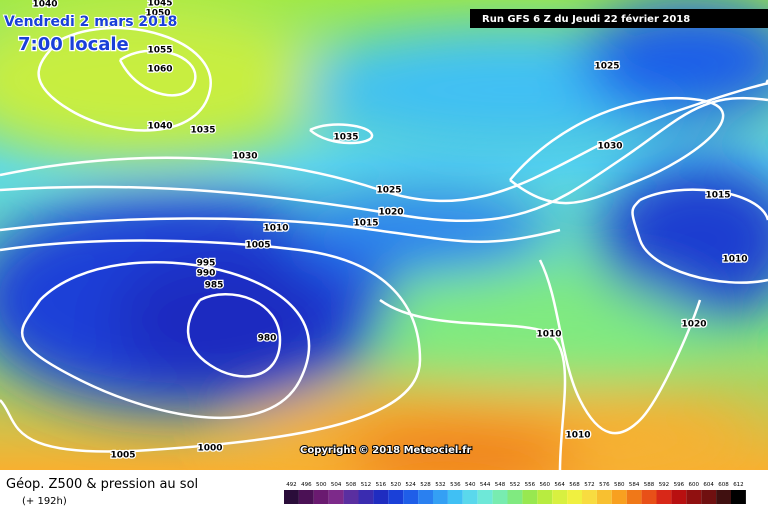  Describe the element at coordinates (545, 485) in the screenshot. I see `colorbar-label: 560` at that location.